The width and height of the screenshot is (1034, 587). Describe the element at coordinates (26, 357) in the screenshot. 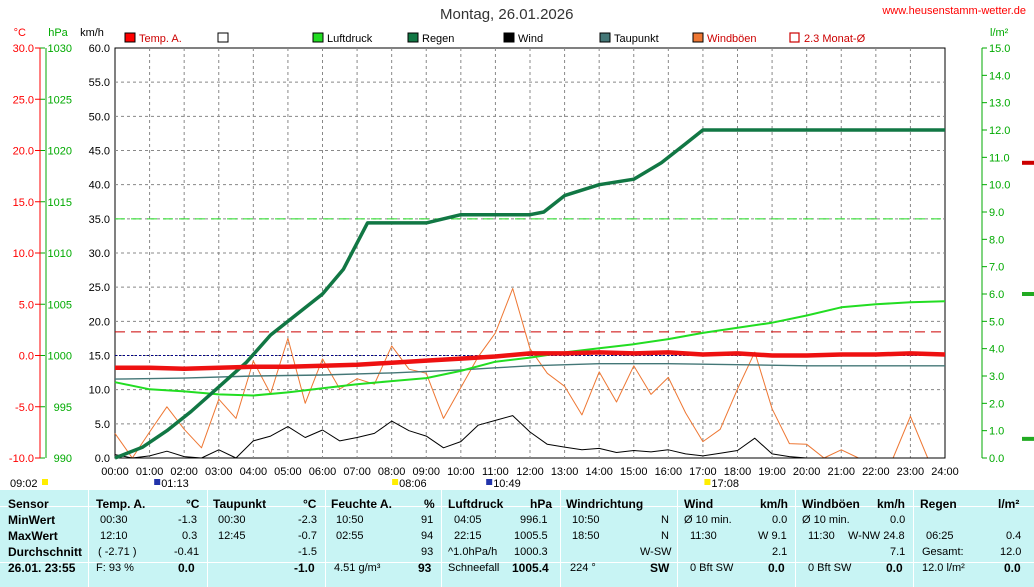

I see `temp-tick-label: 0.0` at that location.